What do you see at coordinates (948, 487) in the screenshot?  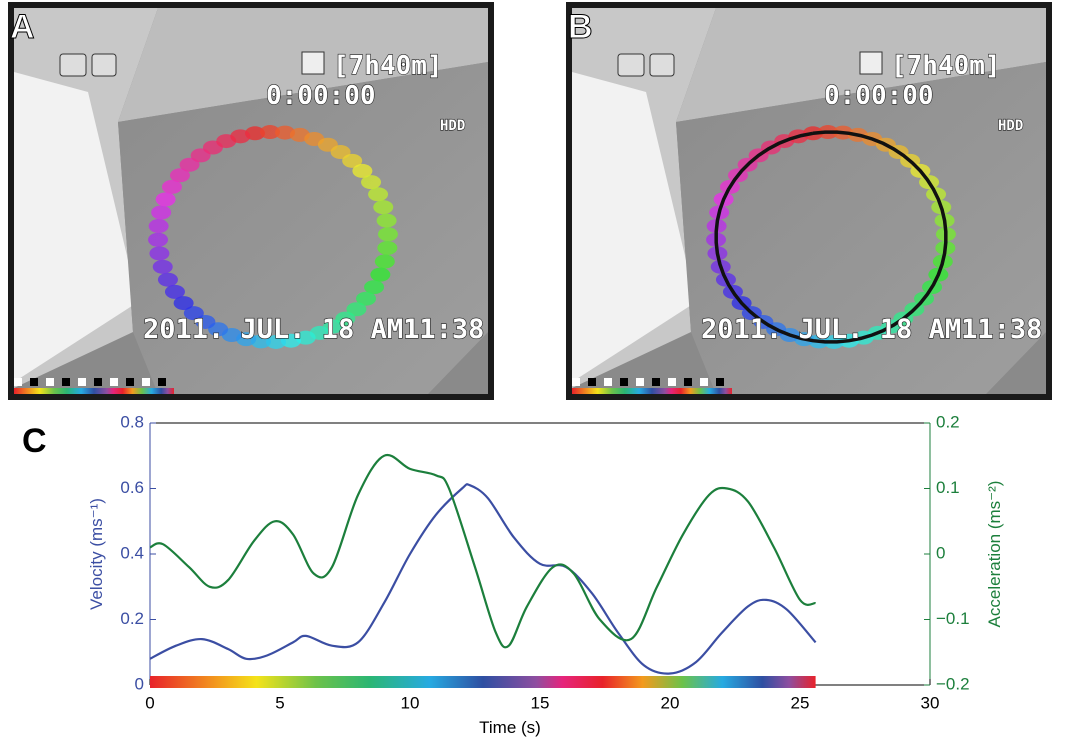 I see `y2-tick-label: 0.1` at bounding box center [948, 487].